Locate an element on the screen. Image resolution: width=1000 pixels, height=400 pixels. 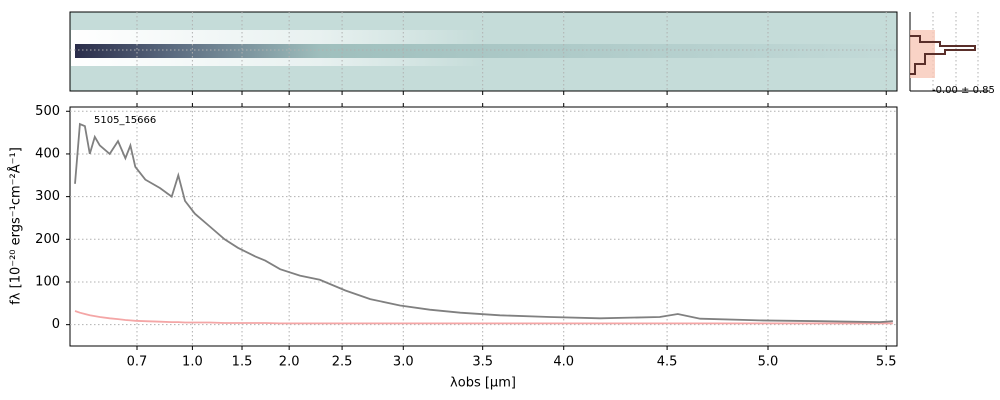
x-tick-label: 1.5 is located at coordinates (242, 362).